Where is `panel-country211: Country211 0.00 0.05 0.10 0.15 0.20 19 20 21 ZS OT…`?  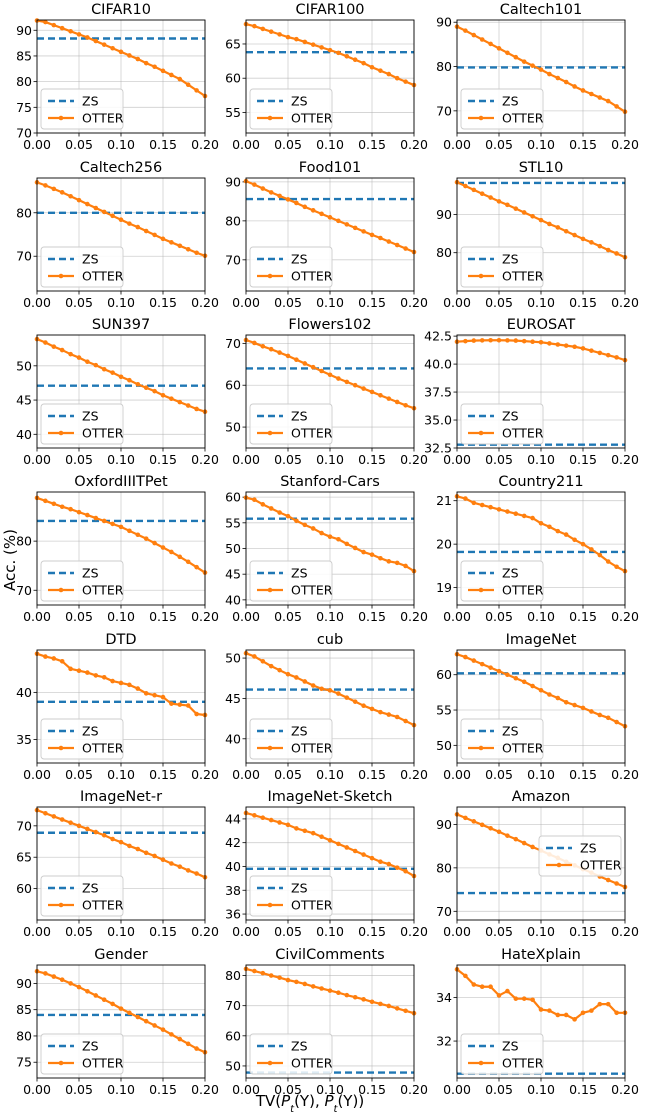
panel-country211: Country211 0.00 0.05 0.10 0.15 0.20 19 20 21 ZS OT… is located at coordinates (537, 549).